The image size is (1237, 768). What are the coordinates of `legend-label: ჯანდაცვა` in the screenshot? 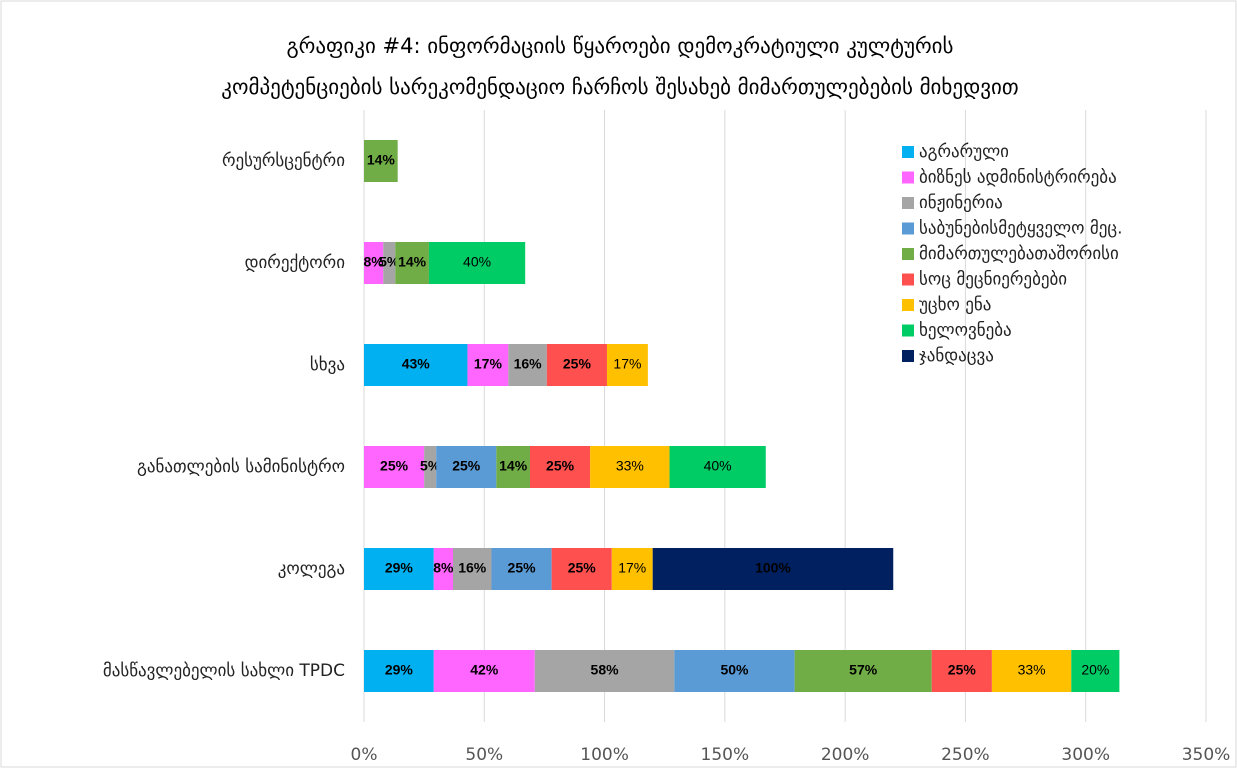 It's located at (956, 356).